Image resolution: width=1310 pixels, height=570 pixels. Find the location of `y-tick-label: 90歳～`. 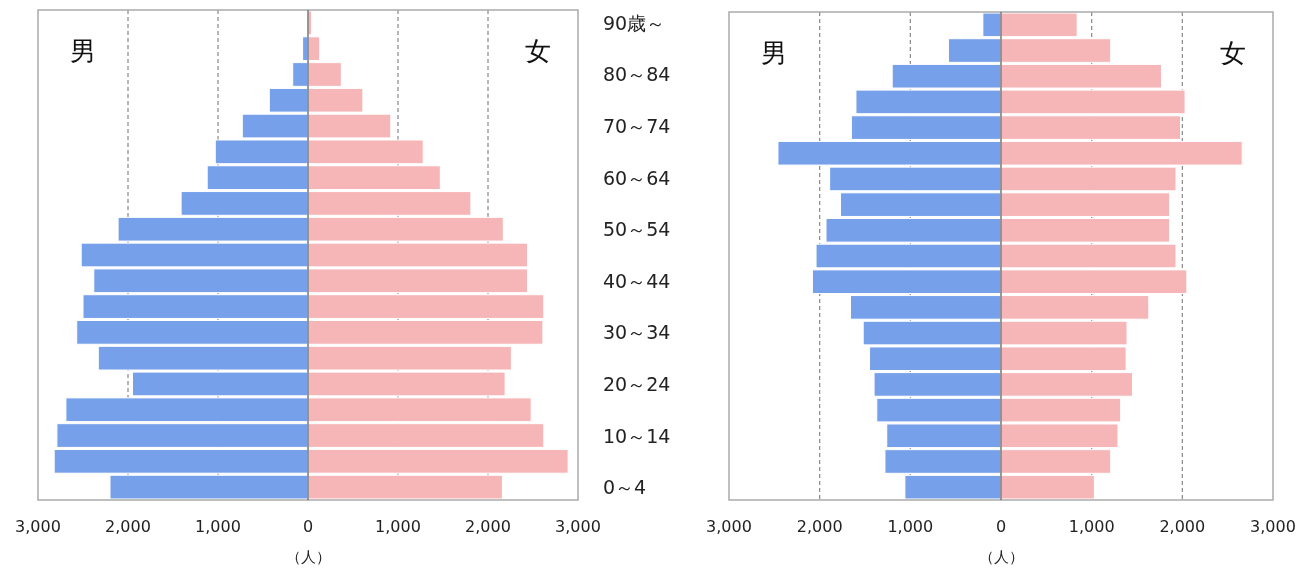

y-tick-label: 90歳～ is located at coordinates (634, 22).